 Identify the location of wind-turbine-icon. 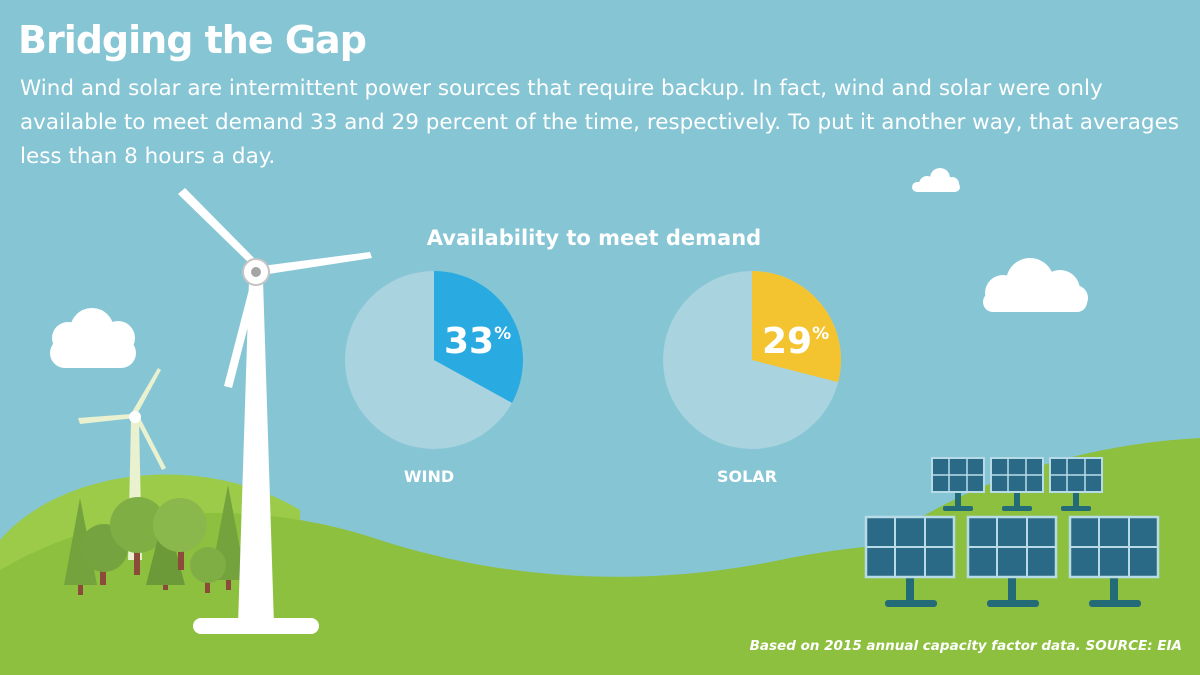
(275, 411).